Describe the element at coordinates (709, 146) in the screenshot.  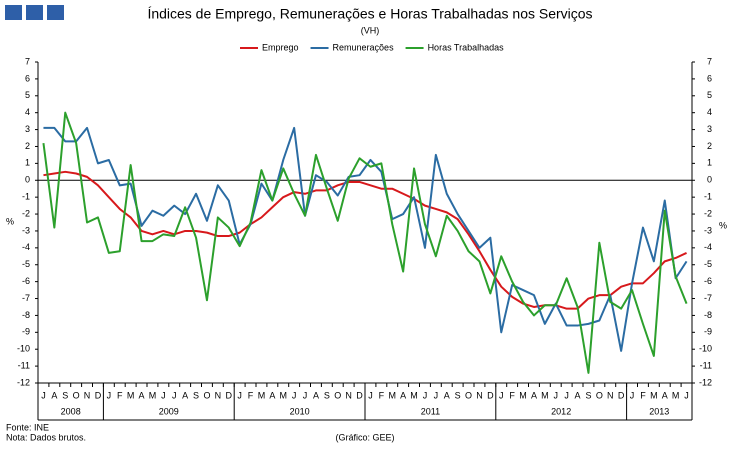
I see `y2-tick-label: 2` at that location.